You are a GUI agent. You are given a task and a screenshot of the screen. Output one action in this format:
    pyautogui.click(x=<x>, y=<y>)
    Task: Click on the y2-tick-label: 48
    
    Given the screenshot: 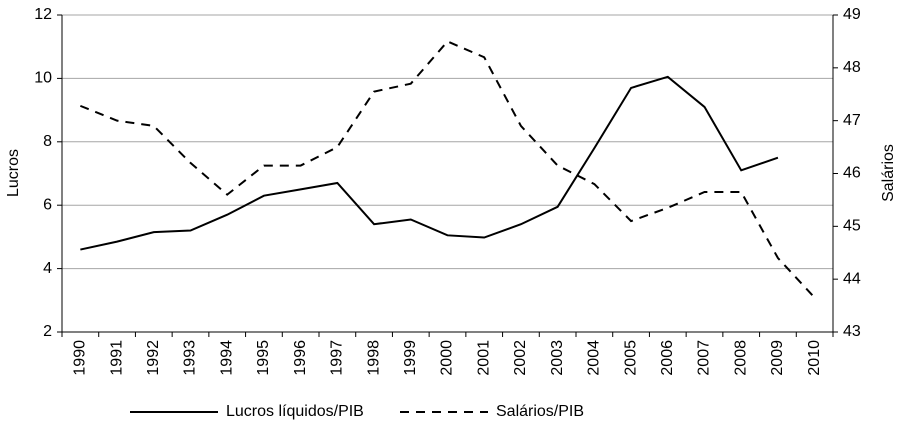 What is the action you would take?
    pyautogui.click(x=852, y=67)
    